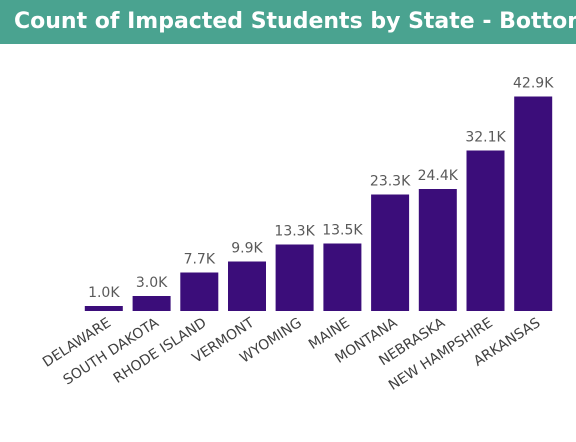  I want to click on bar-vermont, so click(247, 286).